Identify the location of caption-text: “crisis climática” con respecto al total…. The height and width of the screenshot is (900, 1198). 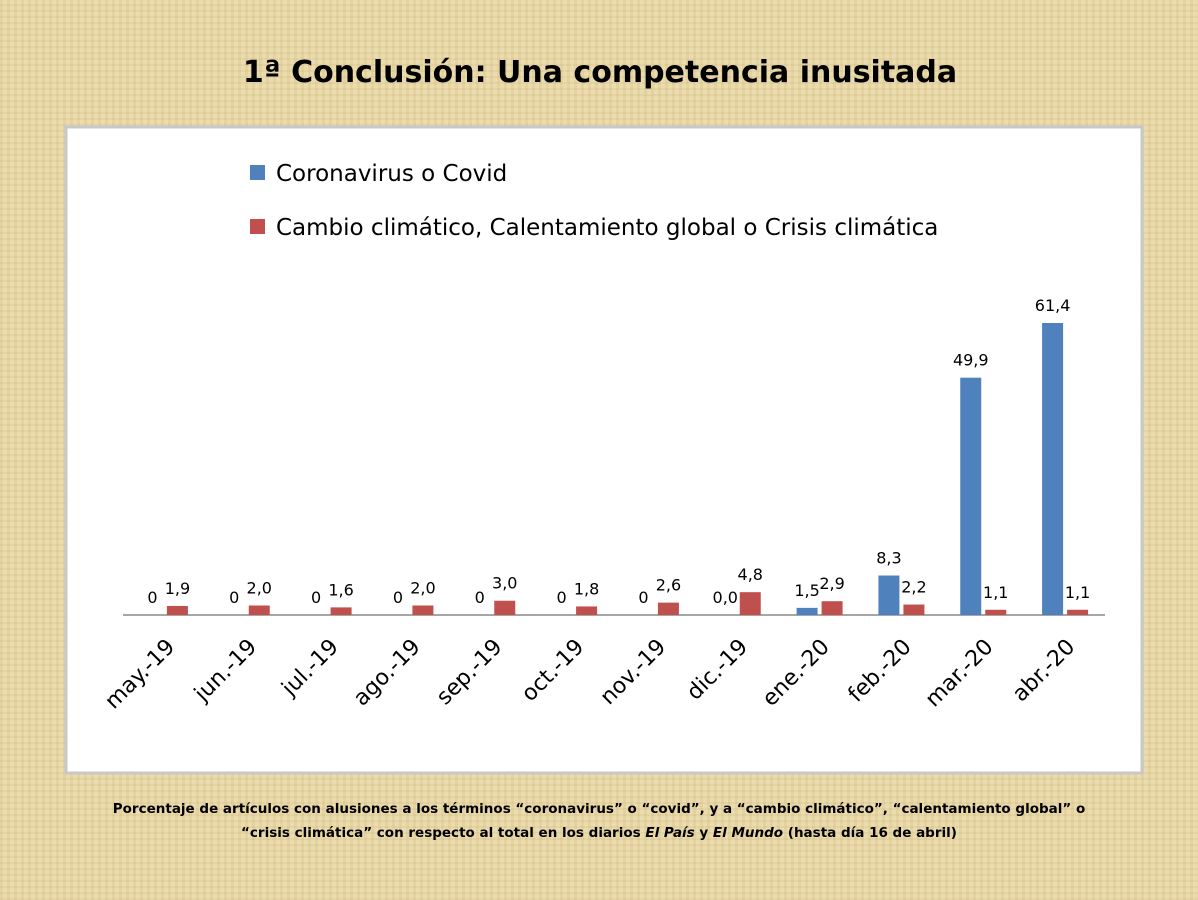
(443, 833).